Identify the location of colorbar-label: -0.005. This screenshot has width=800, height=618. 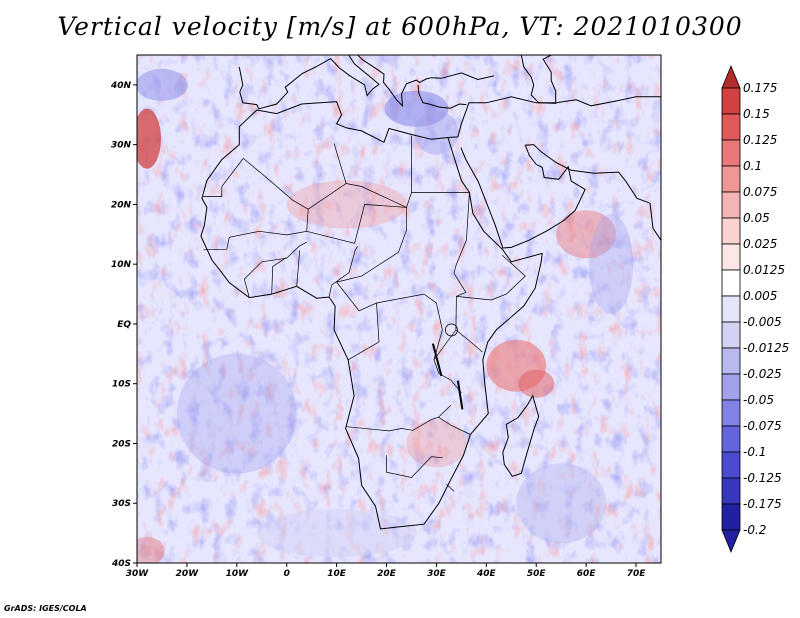
(762, 322).